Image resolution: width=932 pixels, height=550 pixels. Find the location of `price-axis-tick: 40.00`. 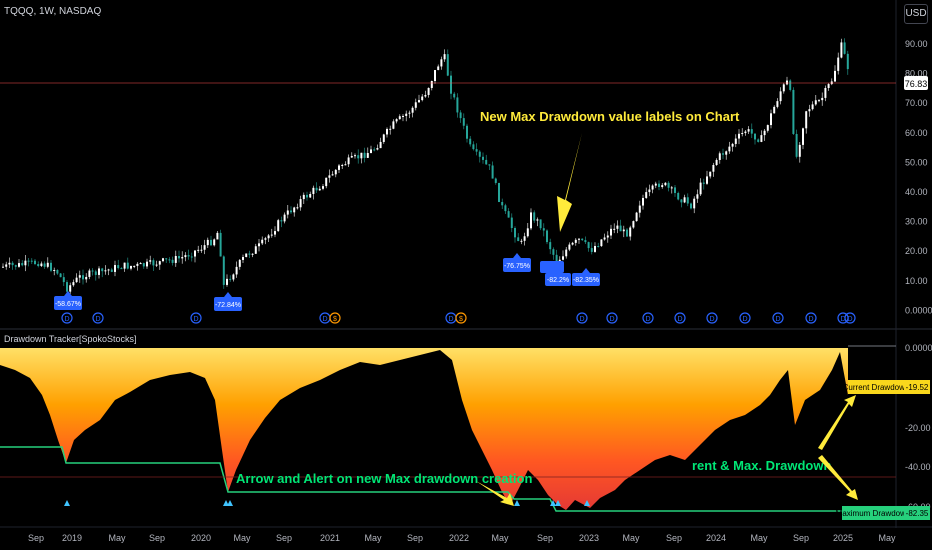

price-axis-tick: 40.00 is located at coordinates (916, 192).